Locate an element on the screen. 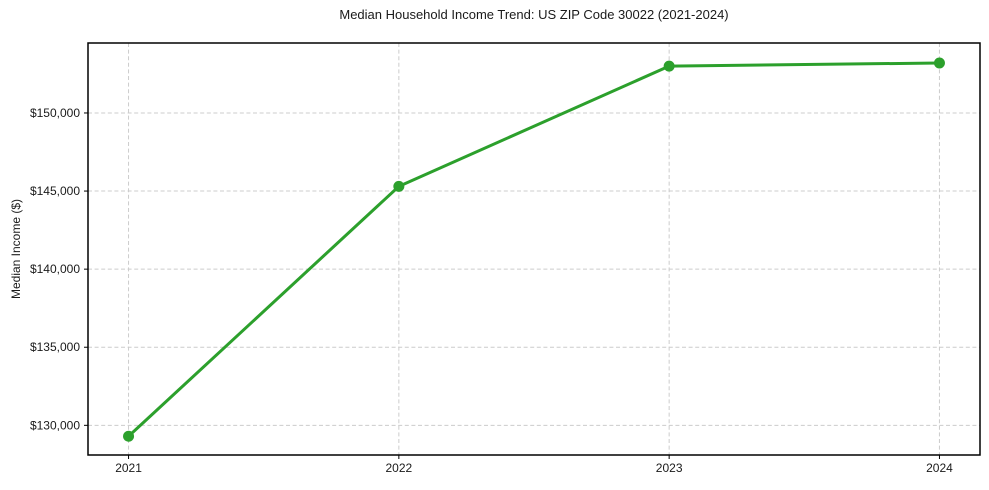  y-tick-label: $150,000 is located at coordinates (55, 113).